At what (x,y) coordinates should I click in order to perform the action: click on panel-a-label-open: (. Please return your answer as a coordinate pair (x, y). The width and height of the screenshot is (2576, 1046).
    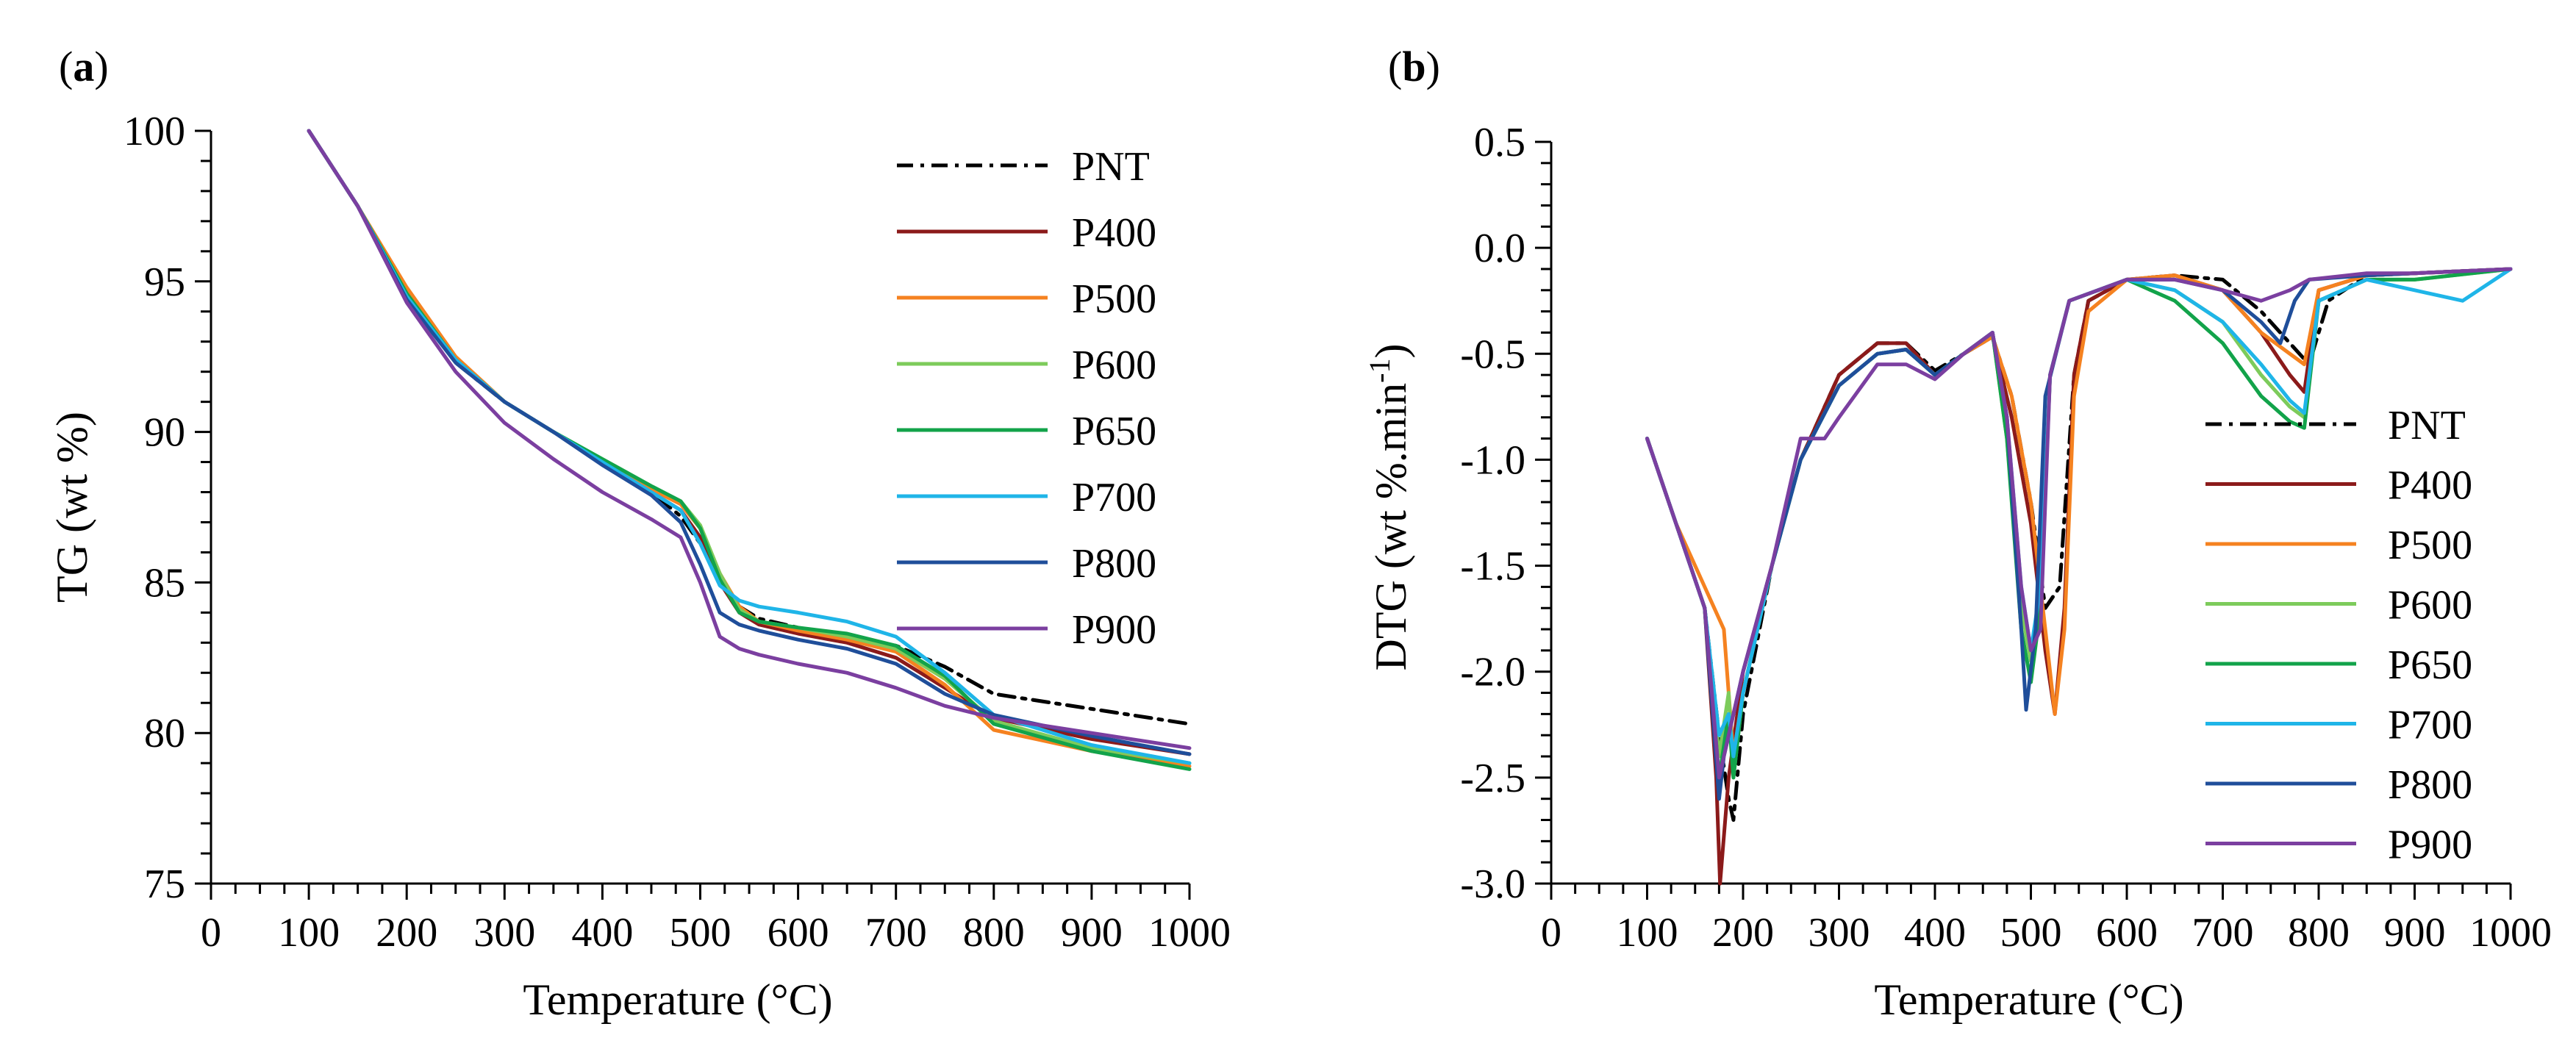
    Looking at the image, I should click on (66, 66).